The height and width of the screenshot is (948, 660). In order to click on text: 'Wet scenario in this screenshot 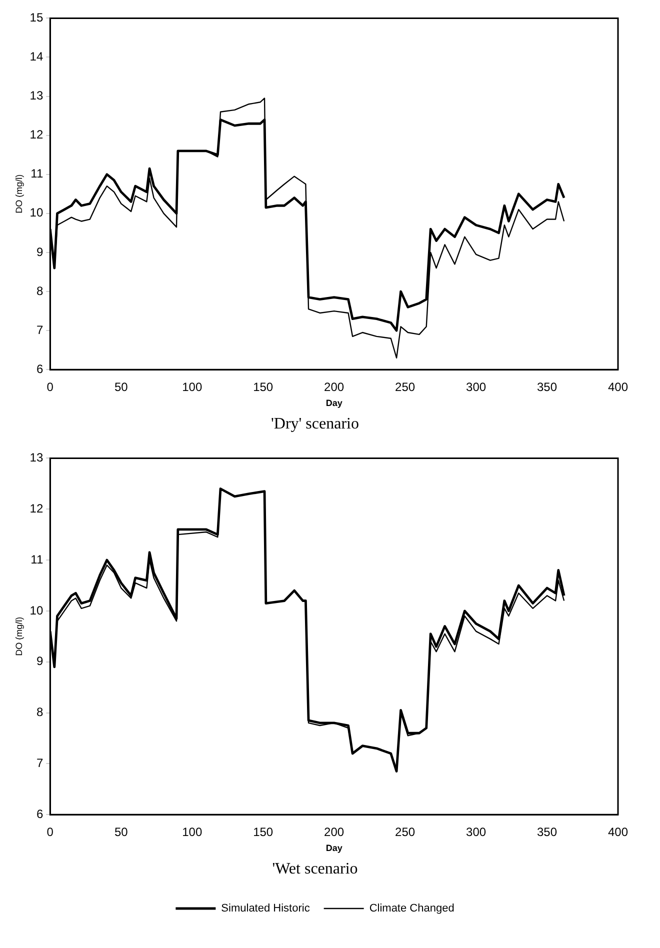, I will do `click(315, 869)`.